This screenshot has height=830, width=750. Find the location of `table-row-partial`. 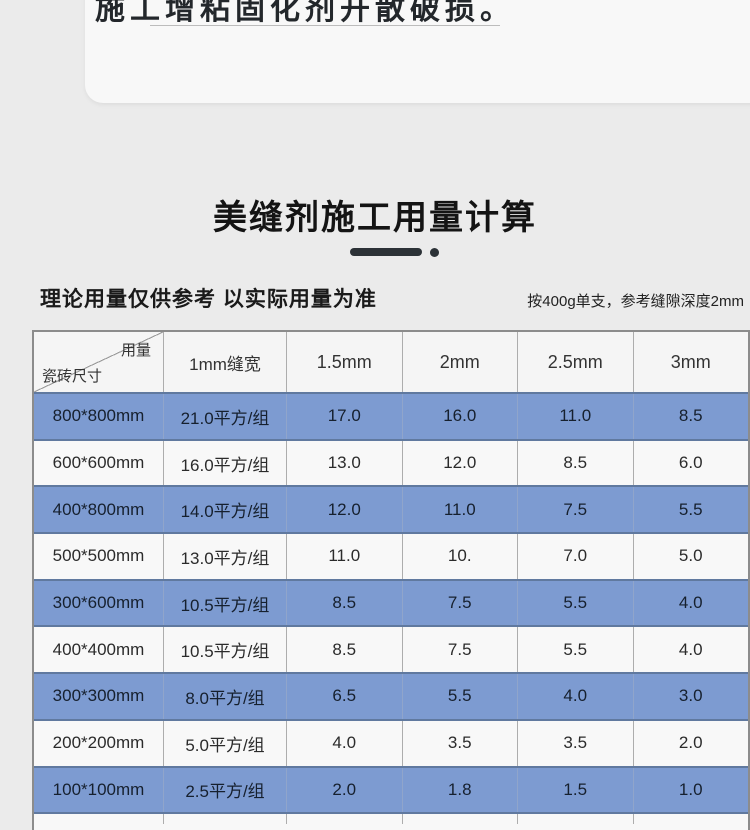

table-row-partial is located at coordinates (391, 818).